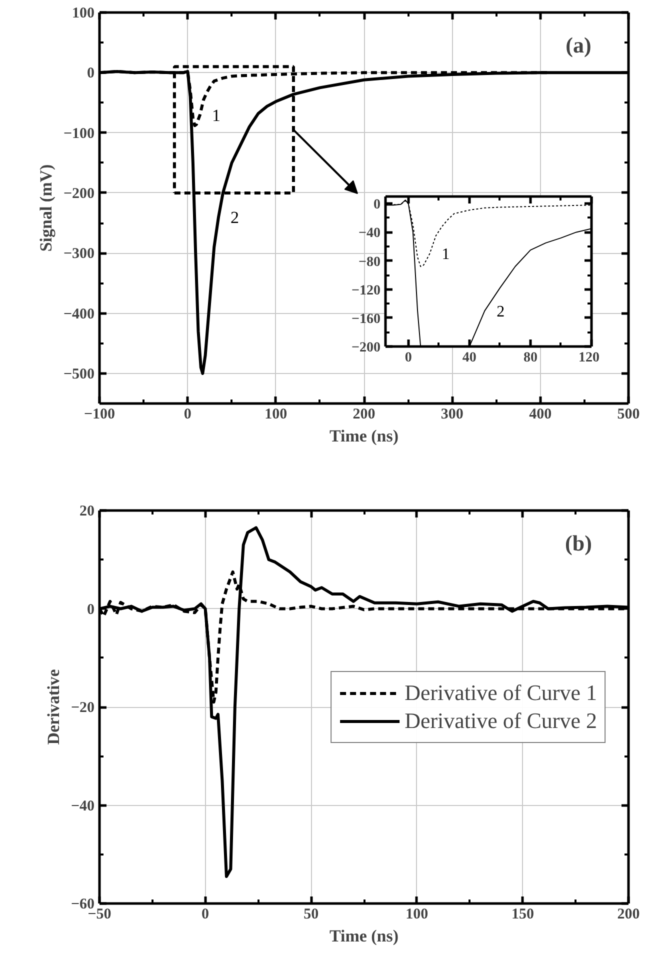 The image size is (661, 972). What do you see at coordinates (83, 14) in the screenshot?
I see `y-tick-label: 100` at bounding box center [83, 14].